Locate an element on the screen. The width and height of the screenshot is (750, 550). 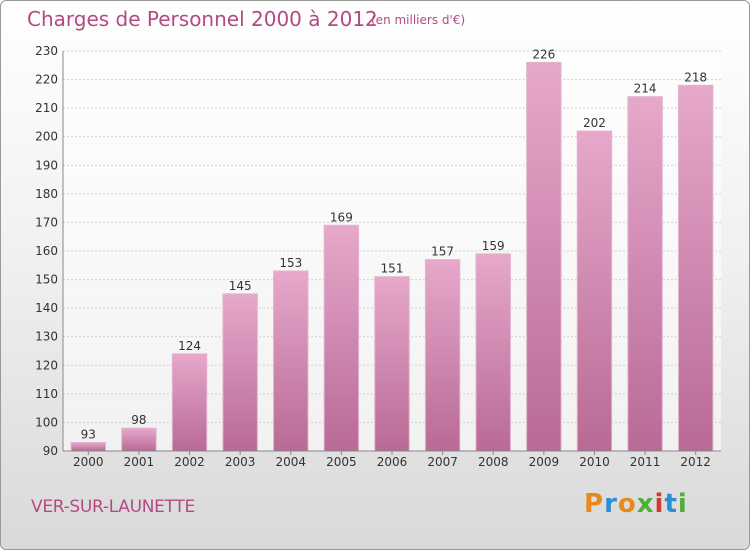
y-tick-label: 110 is located at coordinates (46, 394).